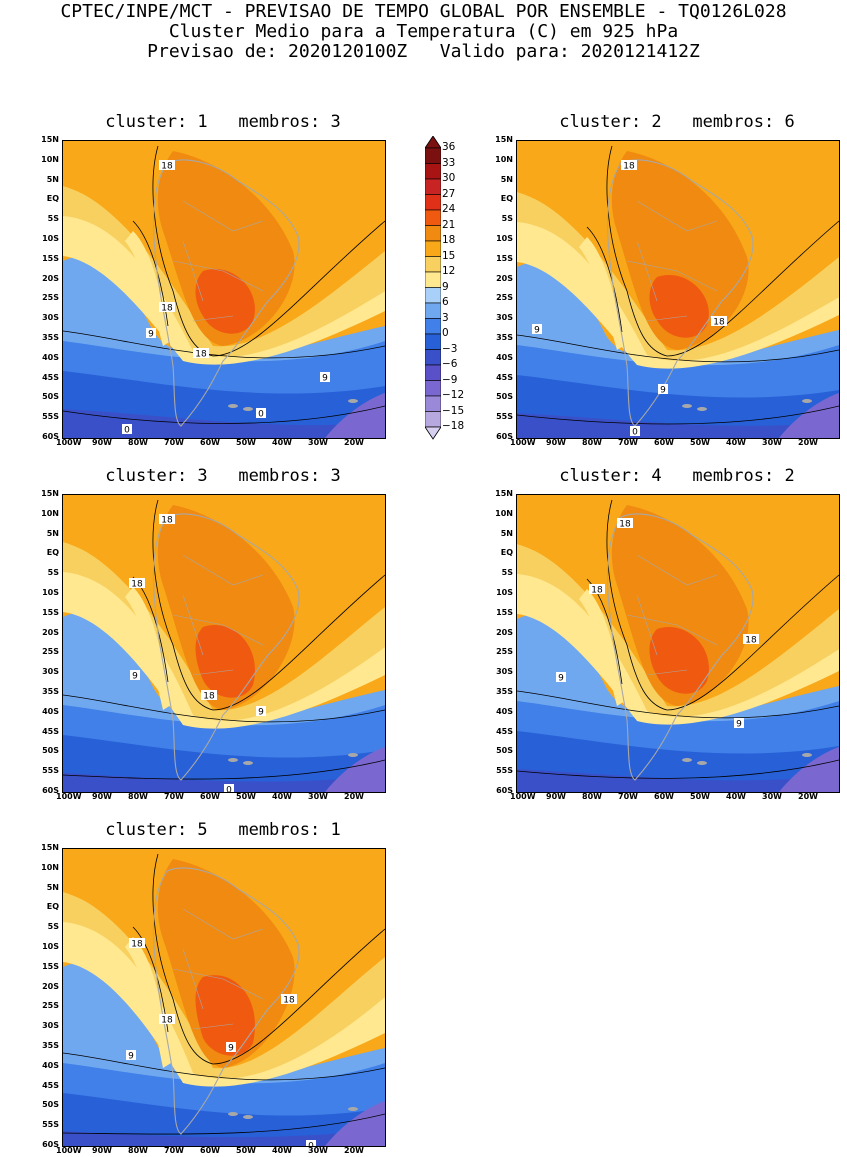 Image resolution: width=847 pixels, height=1157 pixels. I want to click on panel-5-temperature-field: 18 18 18 9 9 0, so click(224, 997).